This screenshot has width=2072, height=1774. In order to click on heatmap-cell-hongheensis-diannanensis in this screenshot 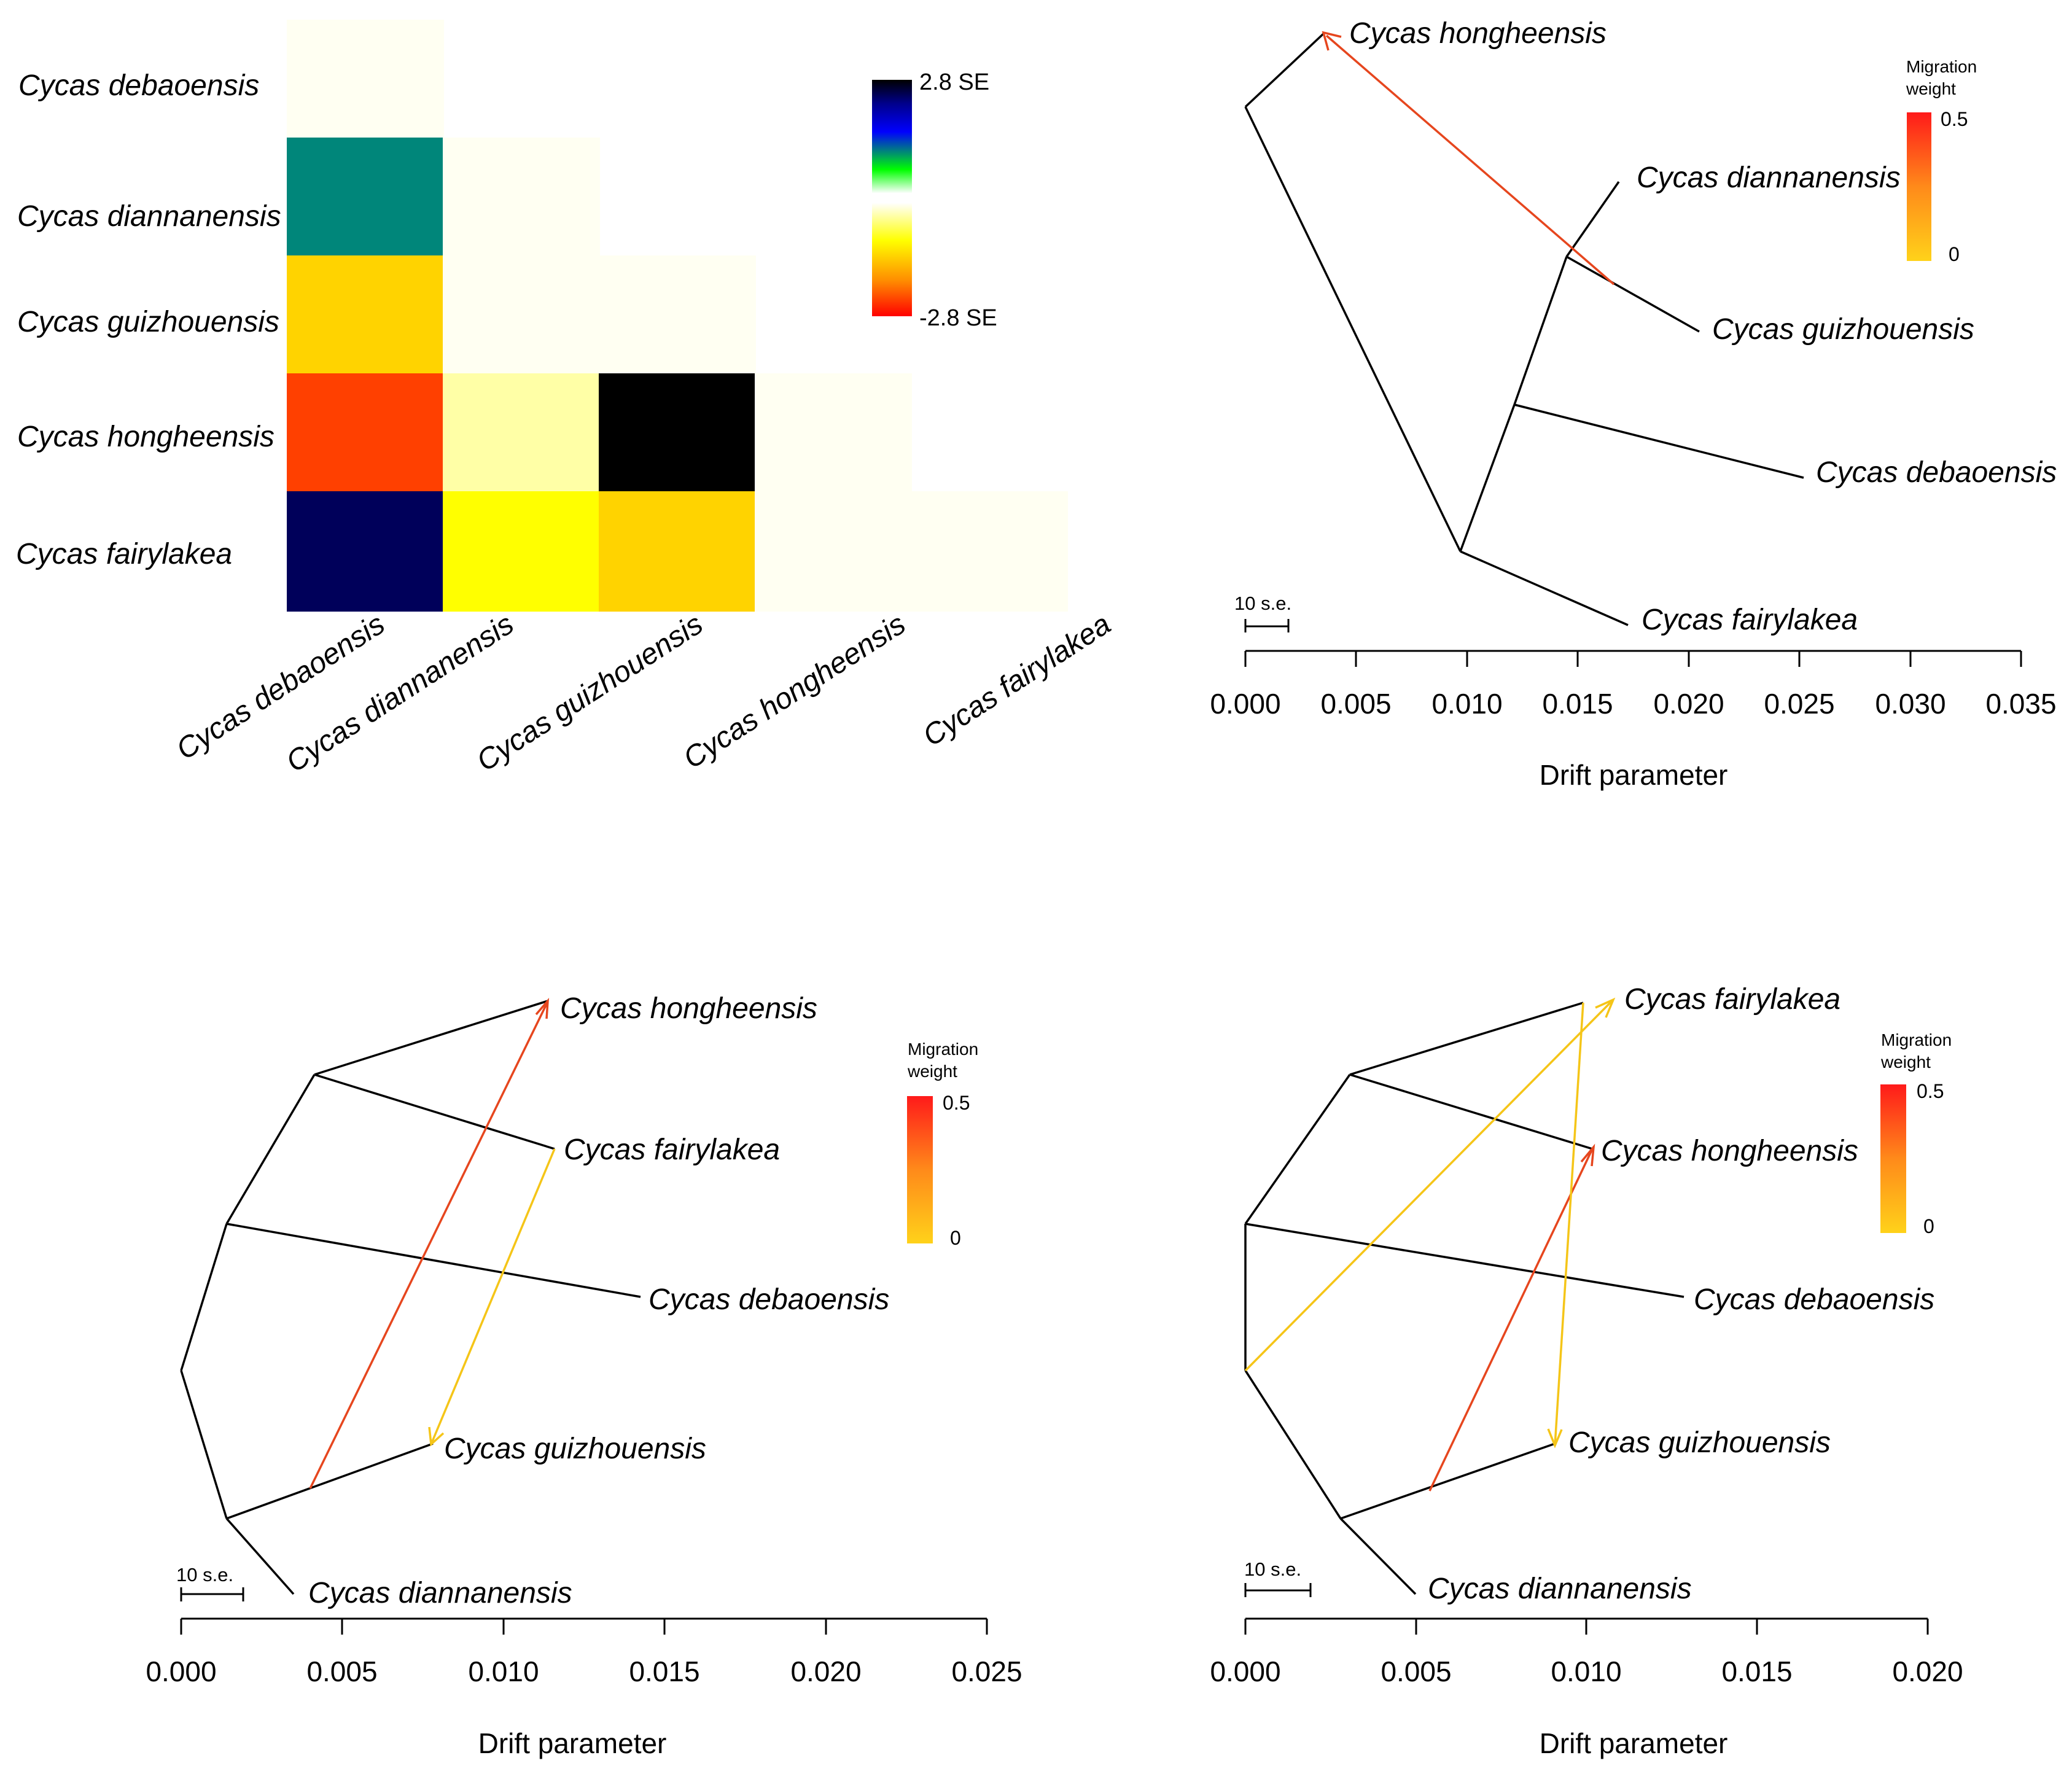, I will do `click(521, 433)`.